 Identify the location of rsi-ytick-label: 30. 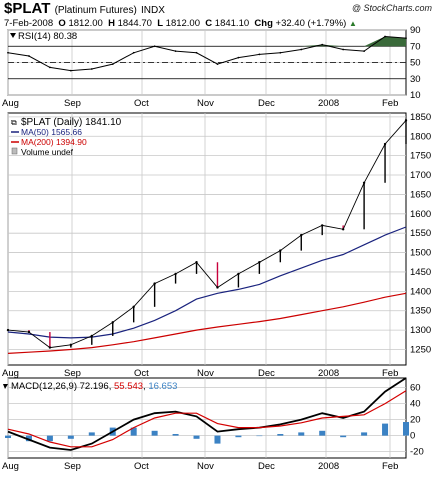
(415, 79).